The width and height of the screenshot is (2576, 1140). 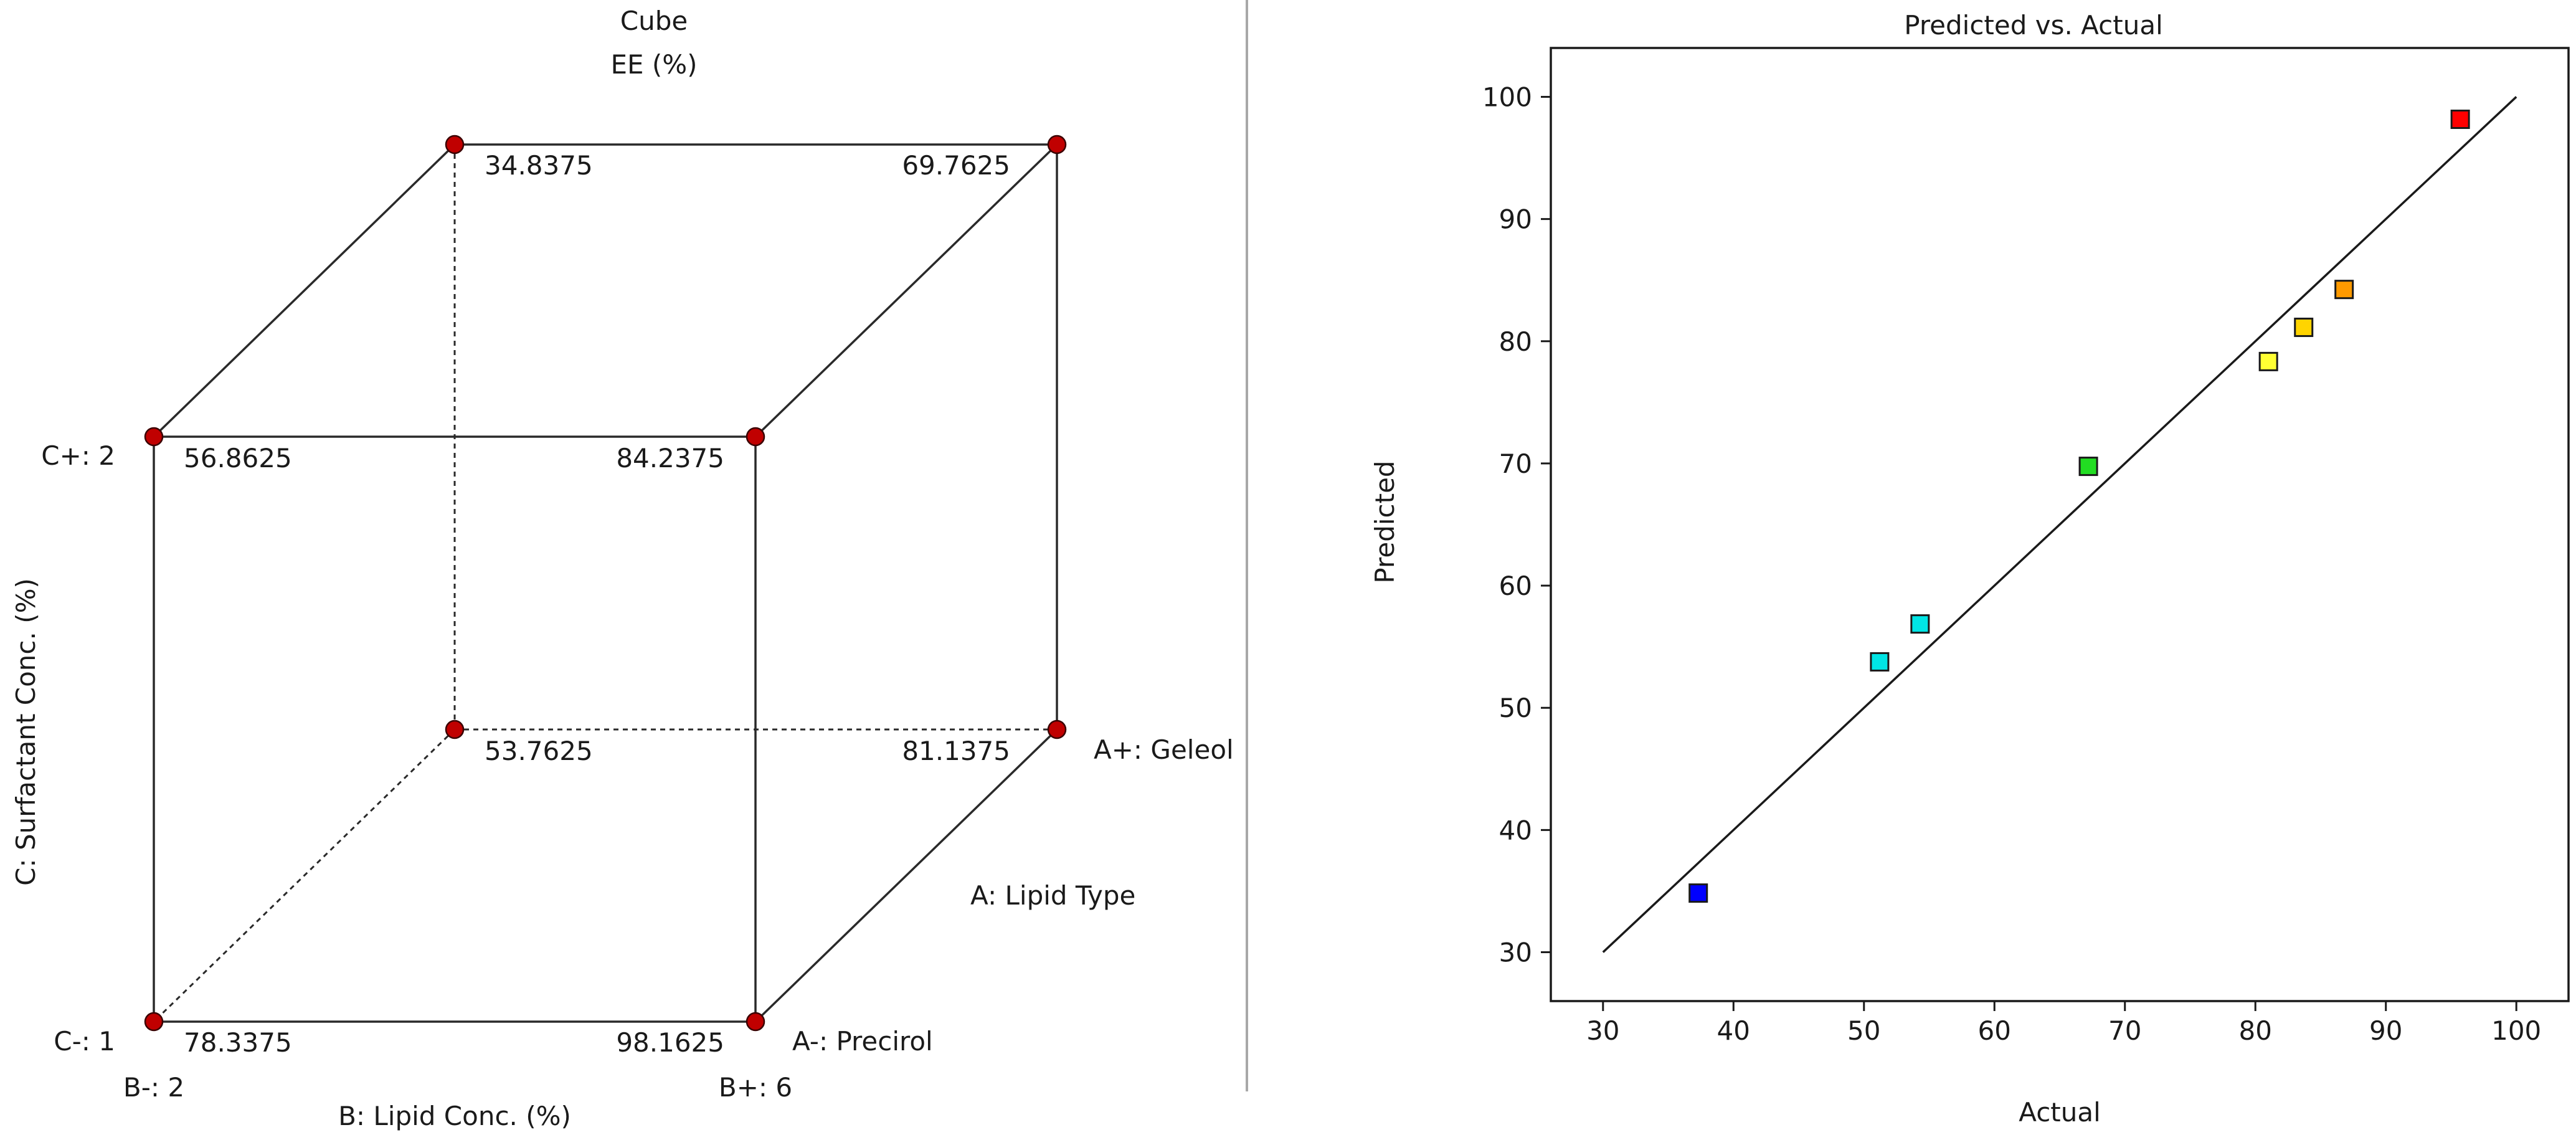 What do you see at coordinates (1516, 464) in the screenshot?
I see `y-tick-label: 70` at bounding box center [1516, 464].